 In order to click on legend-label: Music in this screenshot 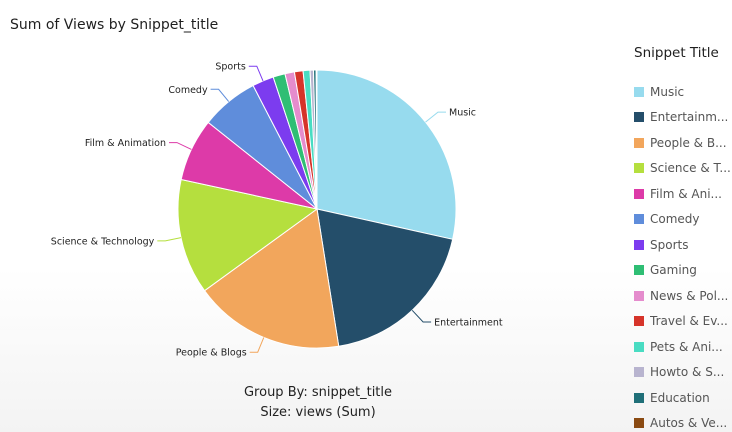, I will do `click(667, 91)`.